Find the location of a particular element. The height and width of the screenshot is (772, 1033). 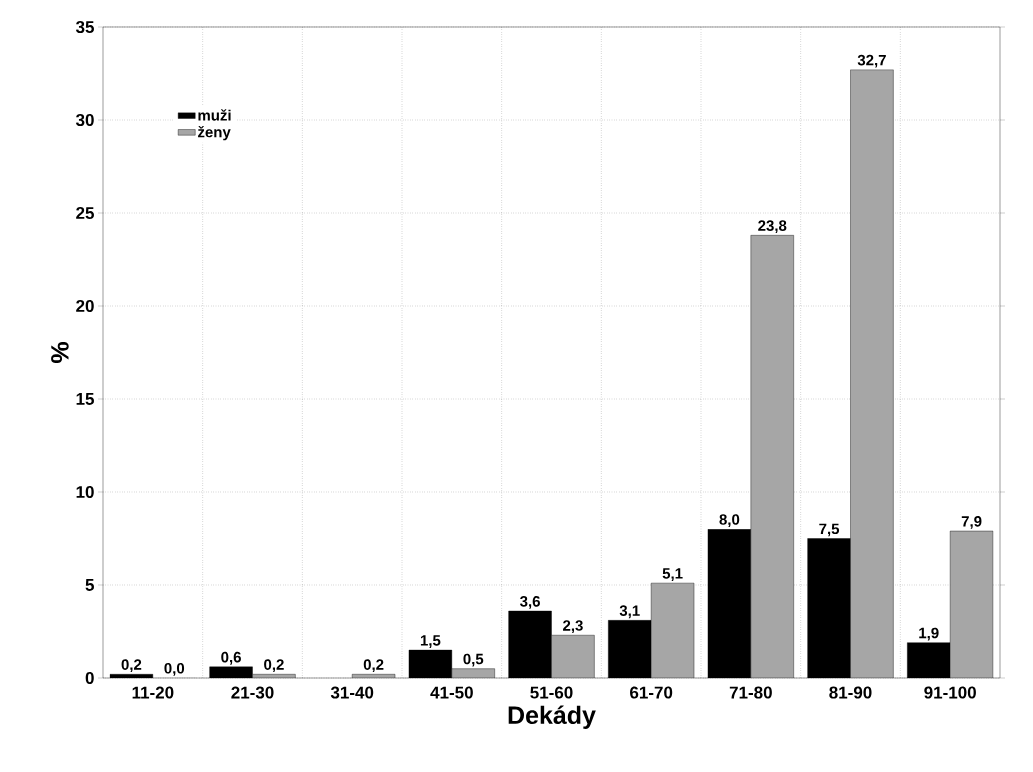

data-label: 7,9 is located at coordinates (971, 522).